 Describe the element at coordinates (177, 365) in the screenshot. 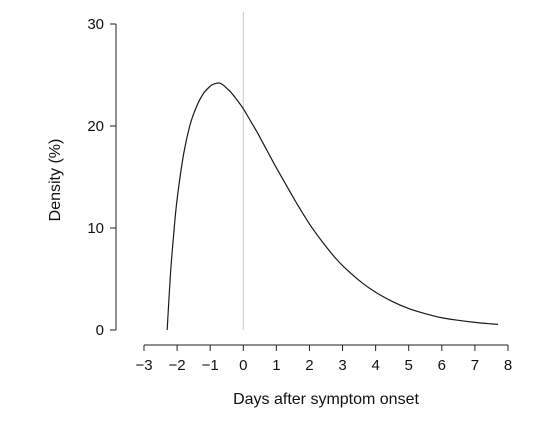

I see `x-tick-label: −2` at that location.